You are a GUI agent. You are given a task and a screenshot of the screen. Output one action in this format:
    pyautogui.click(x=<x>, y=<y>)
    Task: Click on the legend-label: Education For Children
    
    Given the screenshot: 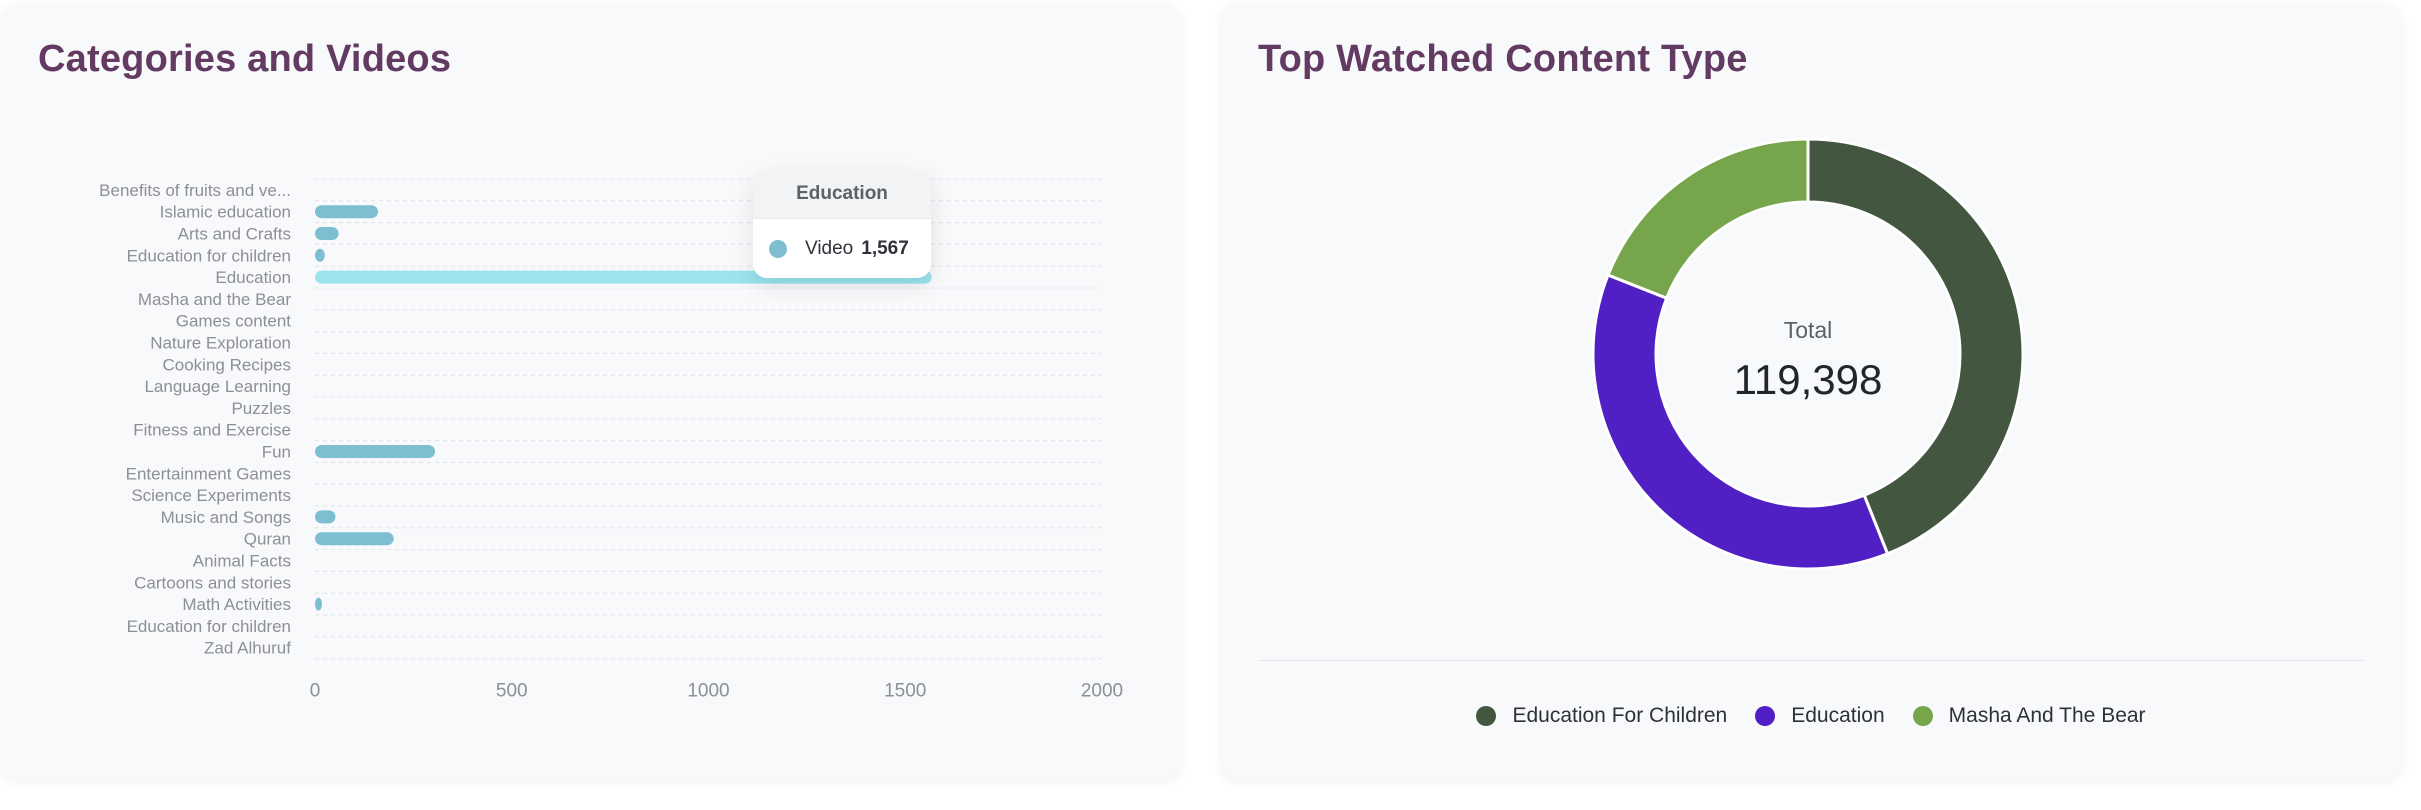 What is the action you would take?
    pyautogui.click(x=1620, y=715)
    